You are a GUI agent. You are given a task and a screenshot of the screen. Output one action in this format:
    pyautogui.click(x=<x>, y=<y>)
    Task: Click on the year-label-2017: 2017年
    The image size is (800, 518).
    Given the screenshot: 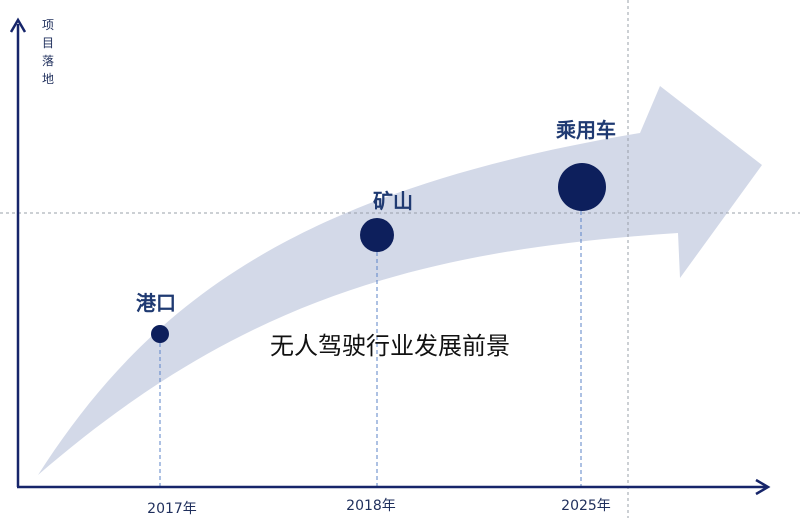 What is the action you would take?
    pyautogui.click(x=172, y=509)
    